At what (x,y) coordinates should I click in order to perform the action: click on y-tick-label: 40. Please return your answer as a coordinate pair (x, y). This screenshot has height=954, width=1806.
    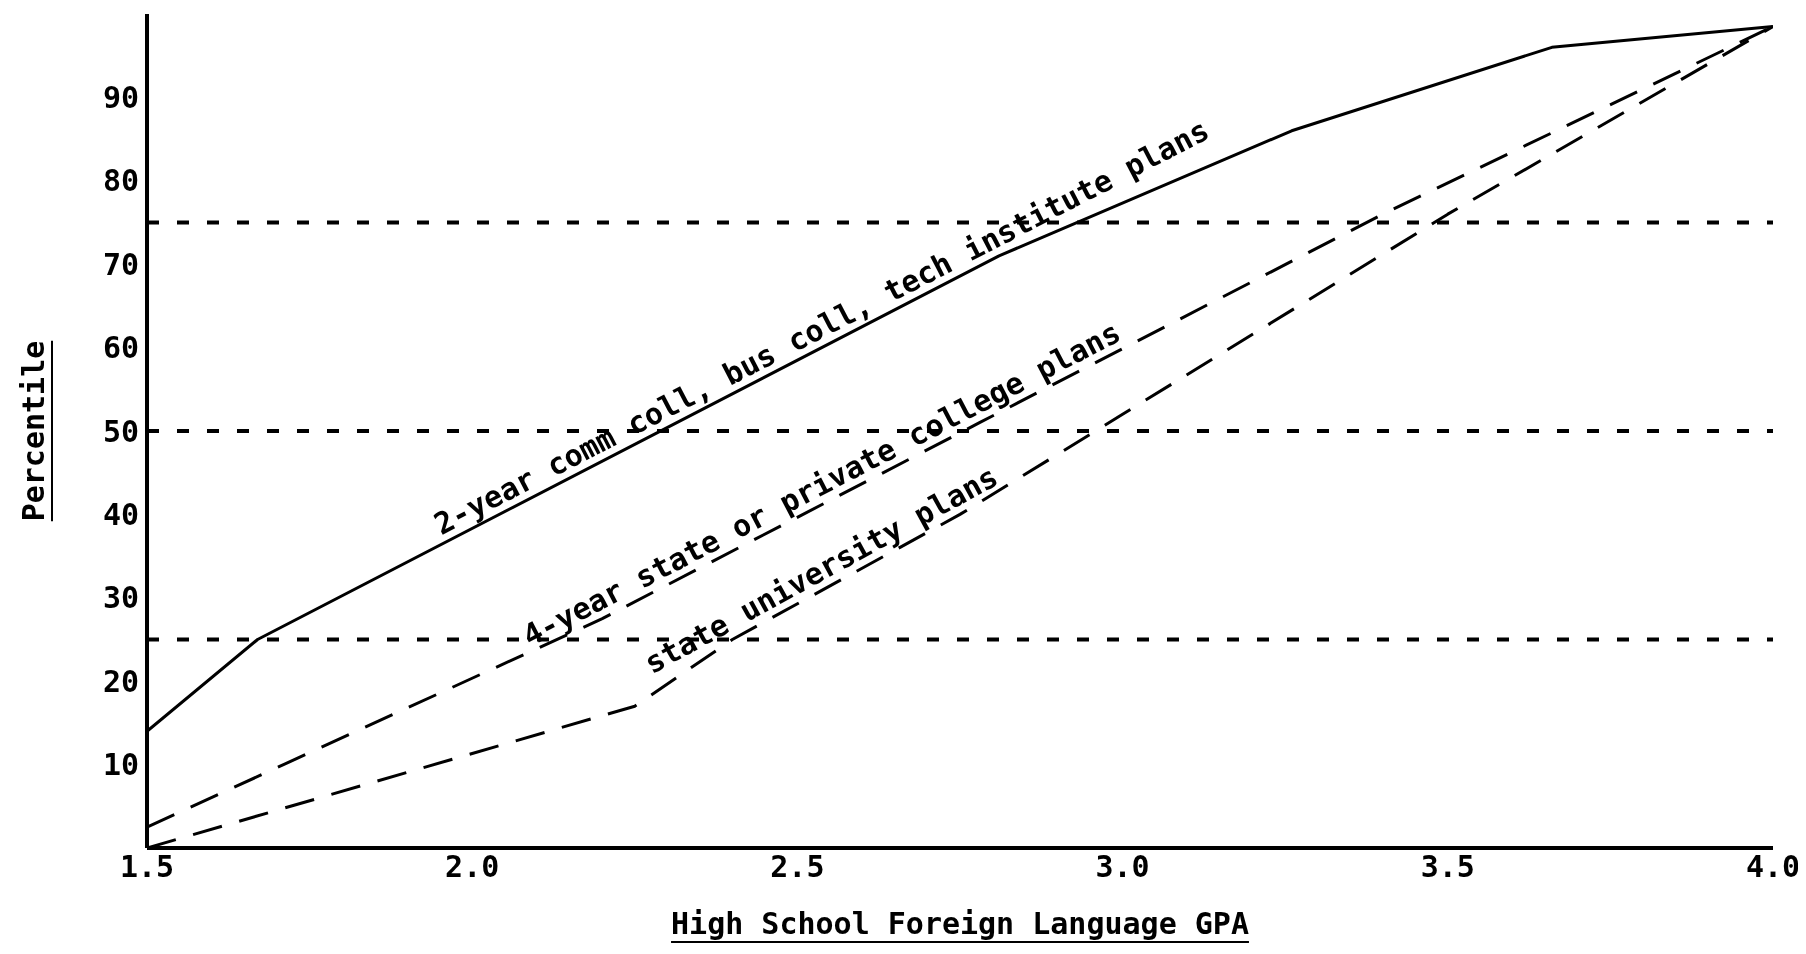
    Looking at the image, I should click on (120, 515).